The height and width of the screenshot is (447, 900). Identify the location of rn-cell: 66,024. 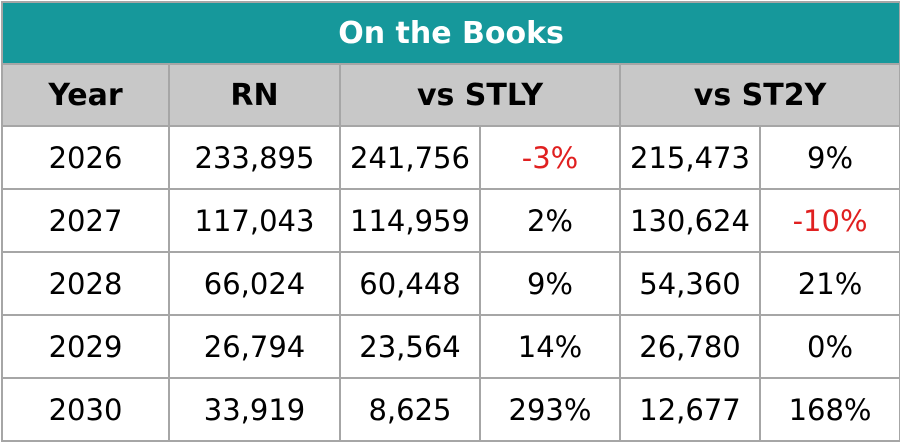
(254, 283).